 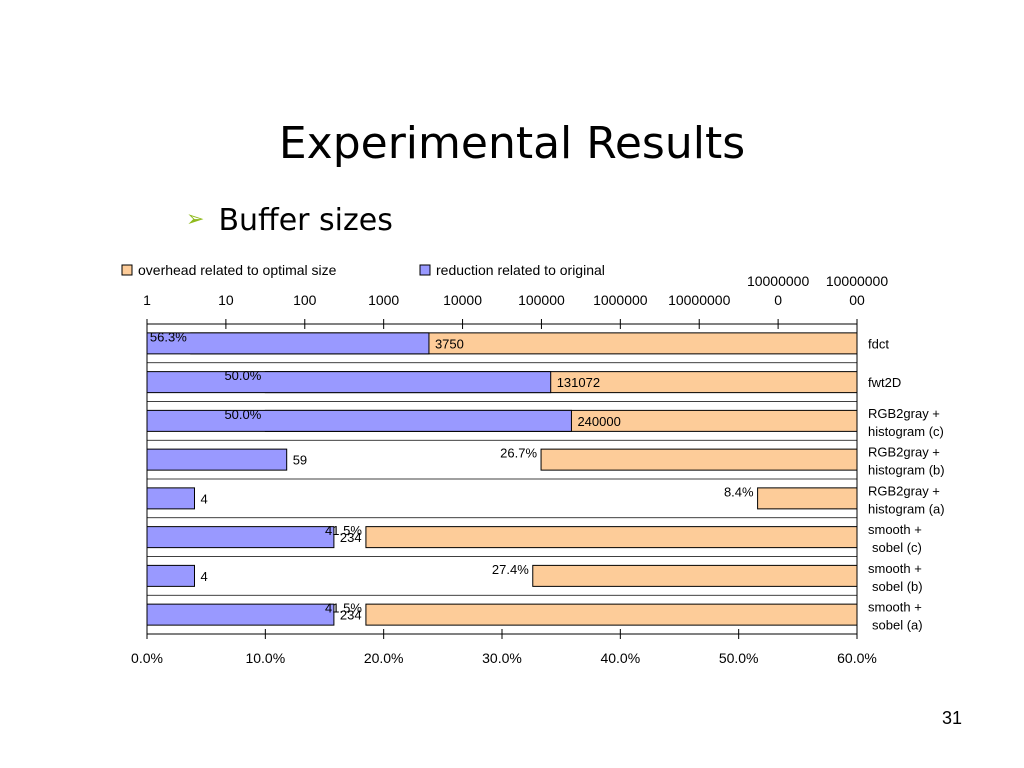 What do you see at coordinates (518, 453) in the screenshot?
I see `overhead-data-label: 26.7%` at bounding box center [518, 453].